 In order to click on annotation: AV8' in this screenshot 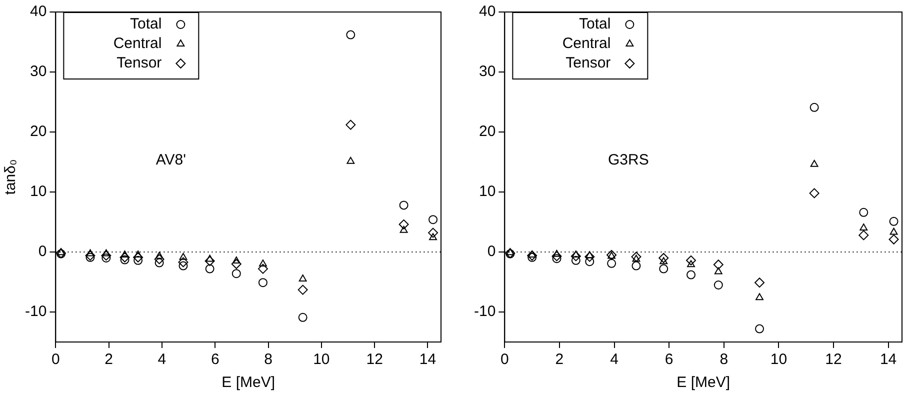, I will do `click(171, 160)`.